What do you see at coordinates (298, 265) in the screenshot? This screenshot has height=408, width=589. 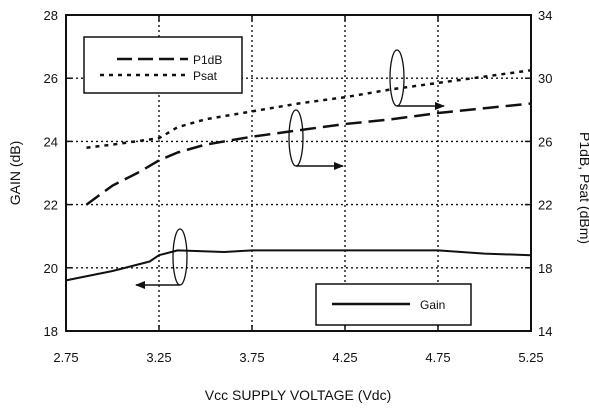 I see `series-line-gain` at bounding box center [298, 265].